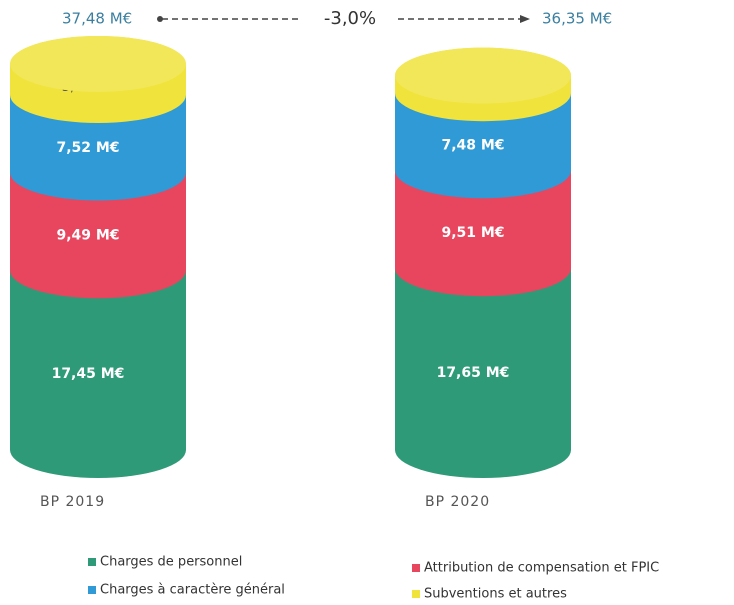 Image resolution: width=734 pixels, height=605 pixels. What do you see at coordinates (473, 373) in the screenshot?
I see `value-label: 17,65 M€` at bounding box center [473, 373].